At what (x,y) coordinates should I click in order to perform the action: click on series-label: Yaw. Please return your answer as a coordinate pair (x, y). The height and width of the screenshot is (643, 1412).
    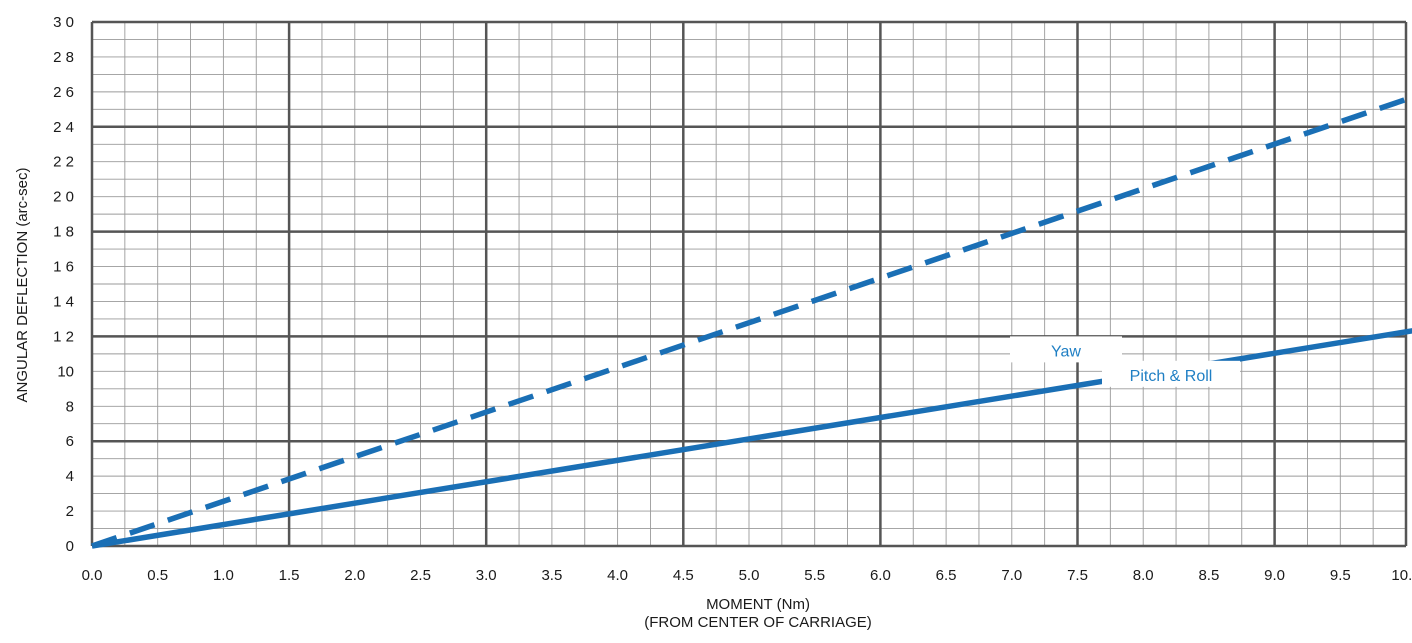
    Looking at the image, I should click on (1066, 351).